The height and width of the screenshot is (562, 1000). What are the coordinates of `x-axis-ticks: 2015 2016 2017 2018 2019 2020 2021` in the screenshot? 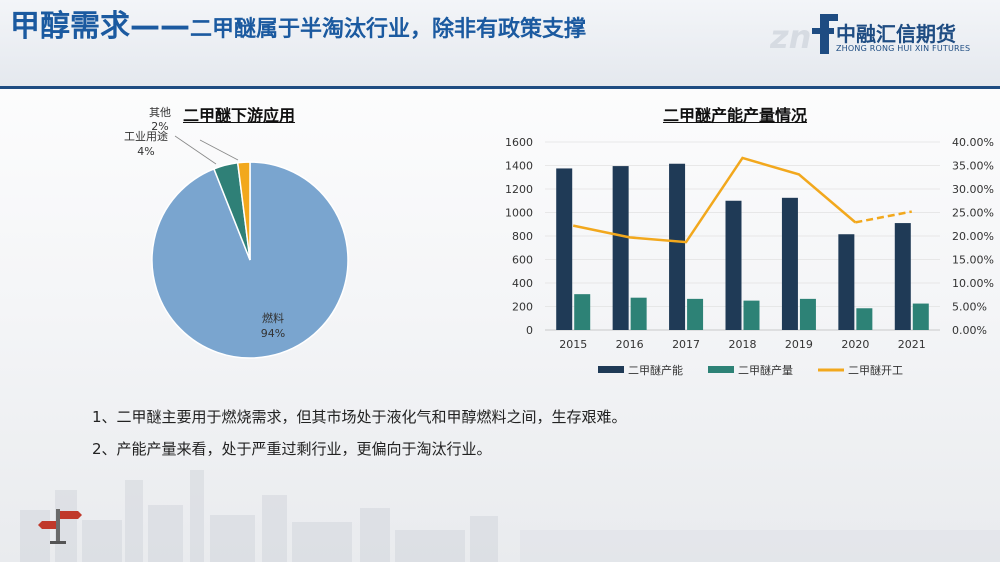 It's located at (742, 344).